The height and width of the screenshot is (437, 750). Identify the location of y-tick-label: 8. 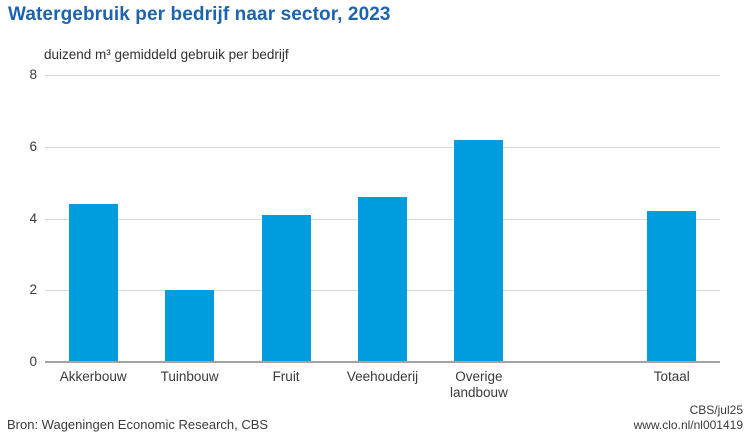
(33, 74).